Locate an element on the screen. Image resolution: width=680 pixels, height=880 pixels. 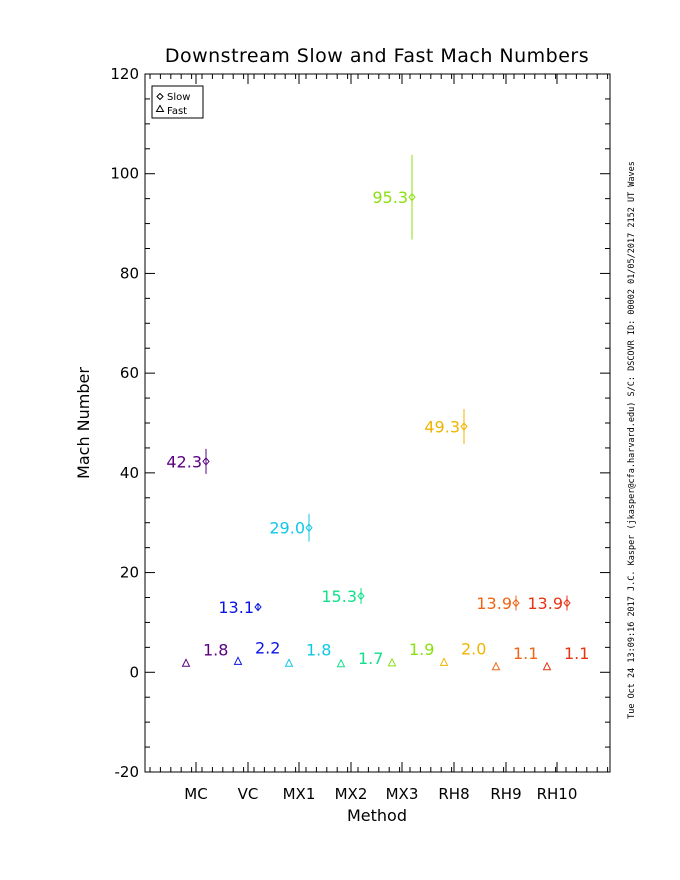
x-tick-label: RH10 is located at coordinates (557, 794).